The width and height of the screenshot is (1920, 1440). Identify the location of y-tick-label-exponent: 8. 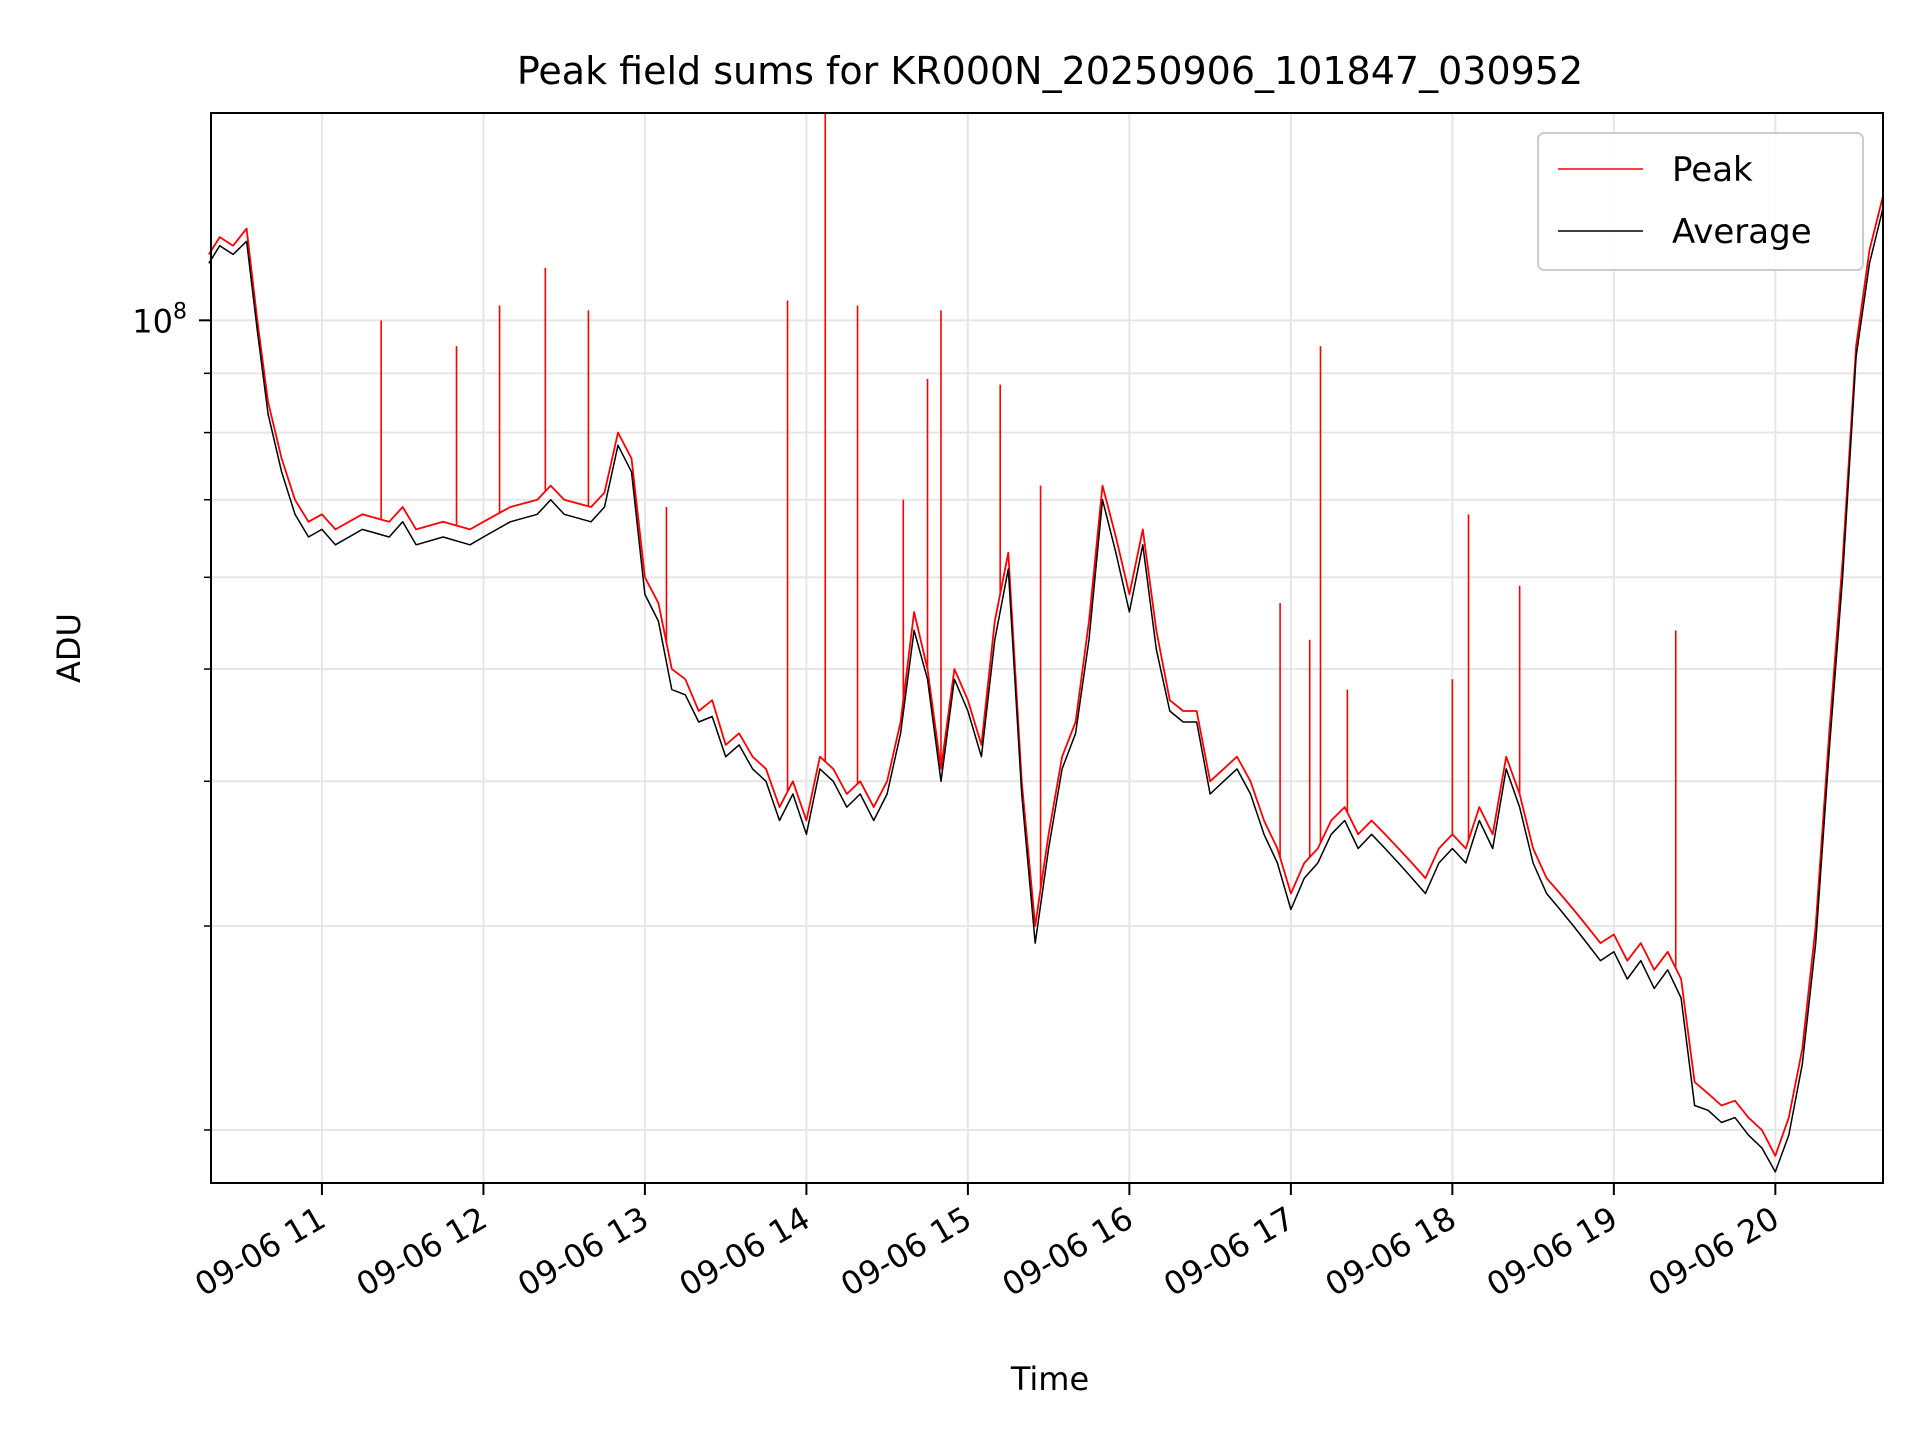
(180, 311).